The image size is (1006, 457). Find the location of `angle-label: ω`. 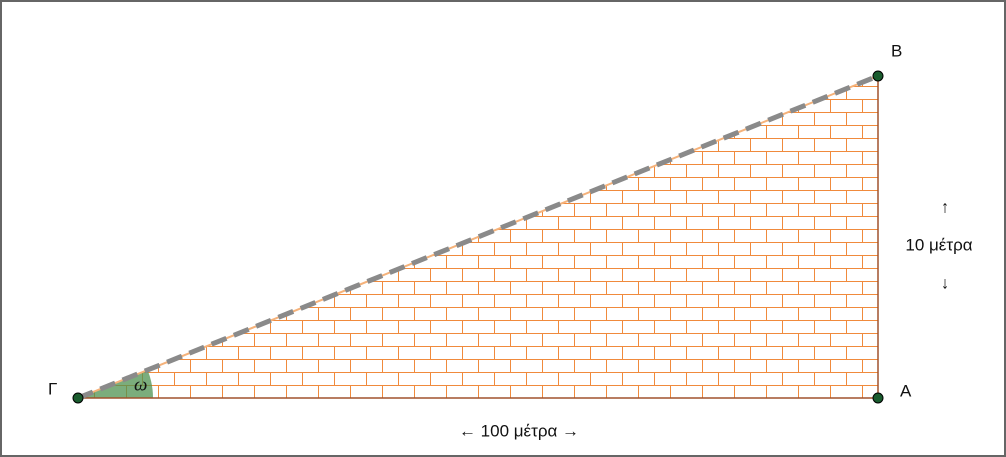

angle-label: ω is located at coordinates (140, 384).